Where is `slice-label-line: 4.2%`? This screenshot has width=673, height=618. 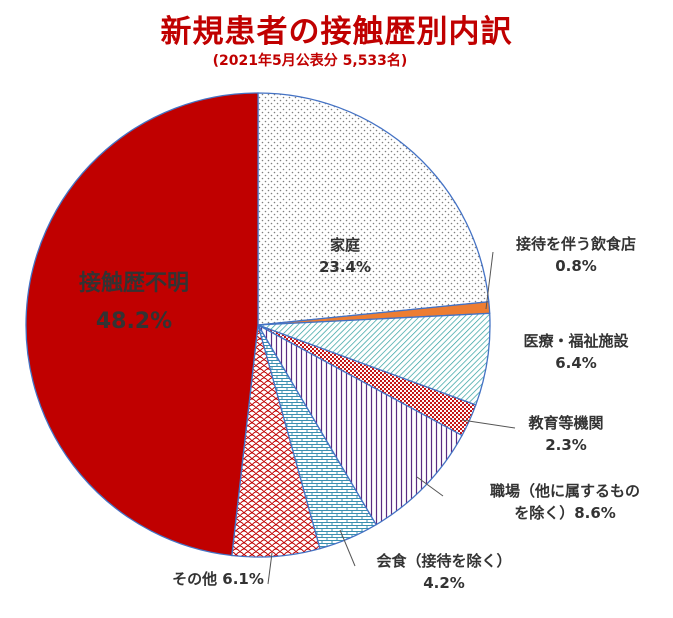 slice-label-line: 4.2% is located at coordinates (444, 583).